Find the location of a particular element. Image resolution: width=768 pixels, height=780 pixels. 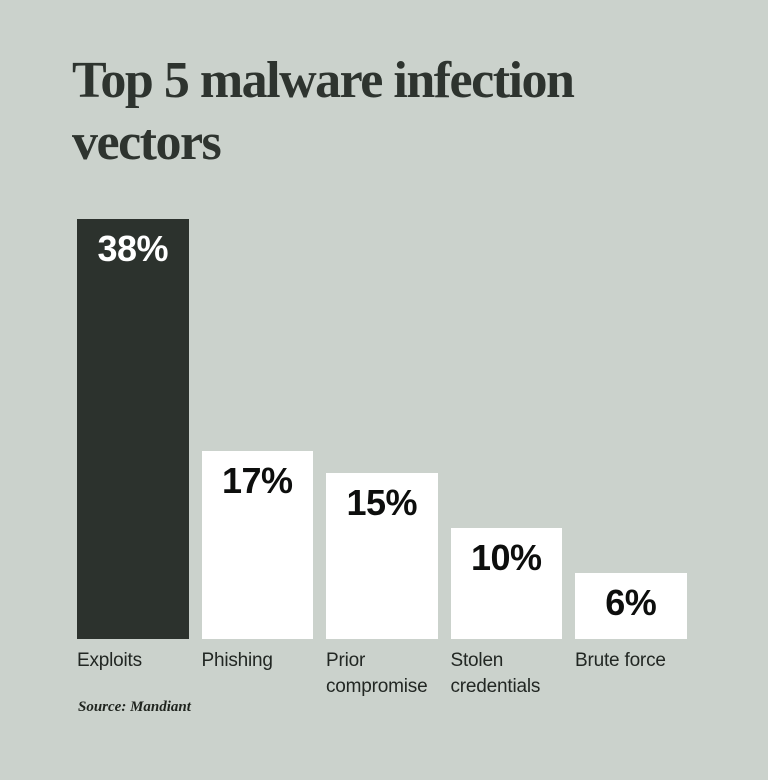

bar-category-label: Exploits is located at coordinates (109, 660).